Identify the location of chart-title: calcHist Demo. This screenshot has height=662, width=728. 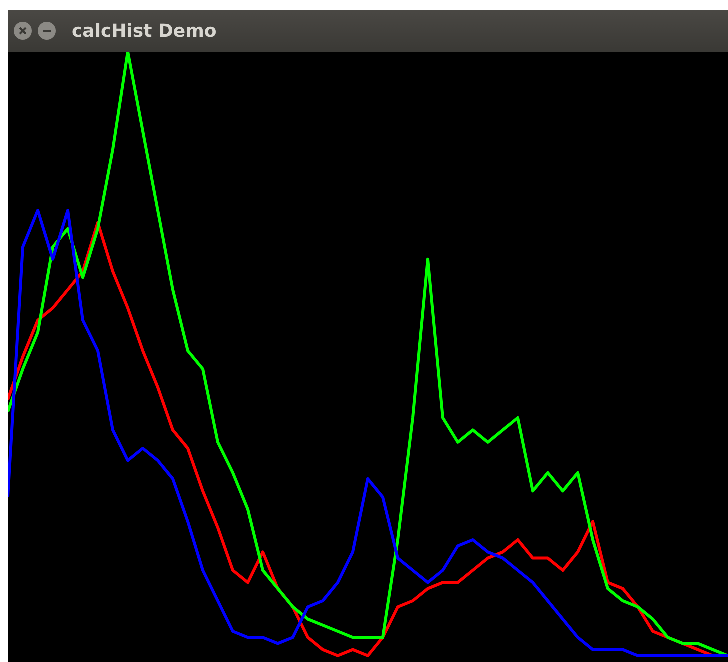
(144, 31).